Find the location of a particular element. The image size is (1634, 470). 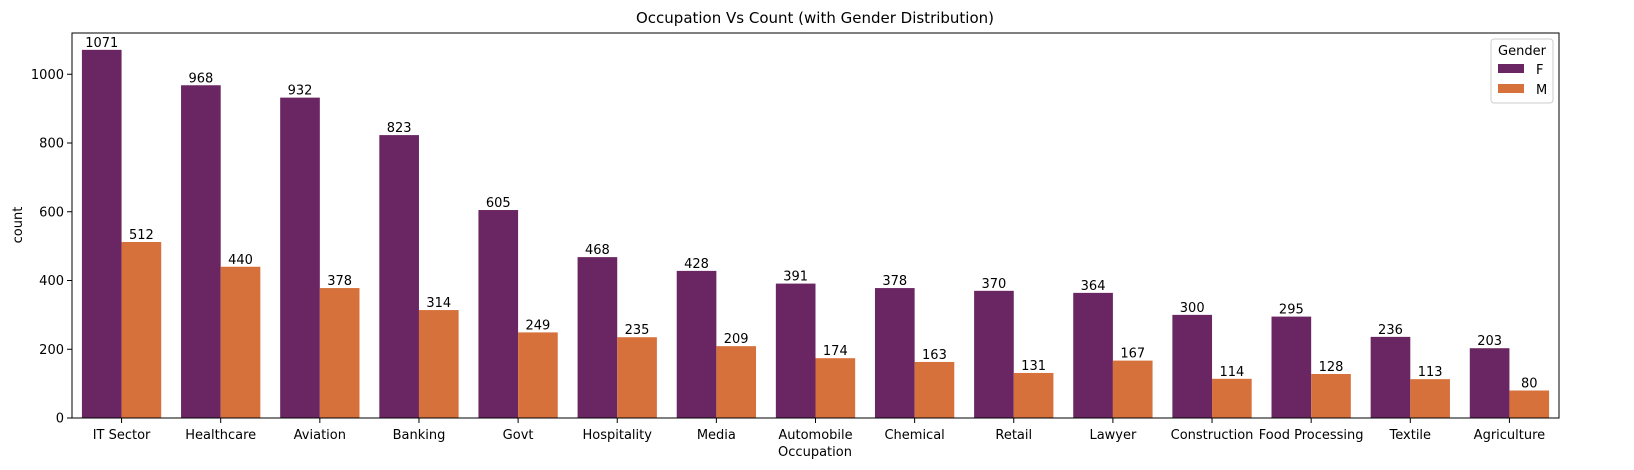

data-label: 468 is located at coordinates (597, 250).